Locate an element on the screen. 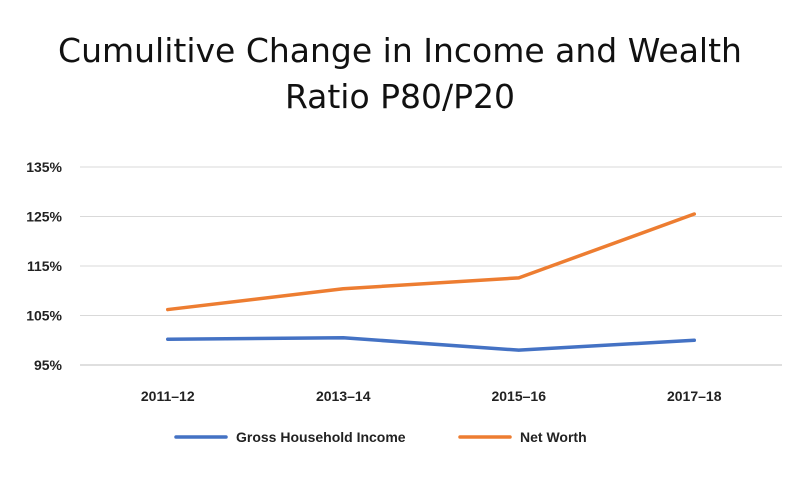 Image resolution: width=800 pixels, height=500 pixels. y-tick-label: 125% is located at coordinates (44, 217).